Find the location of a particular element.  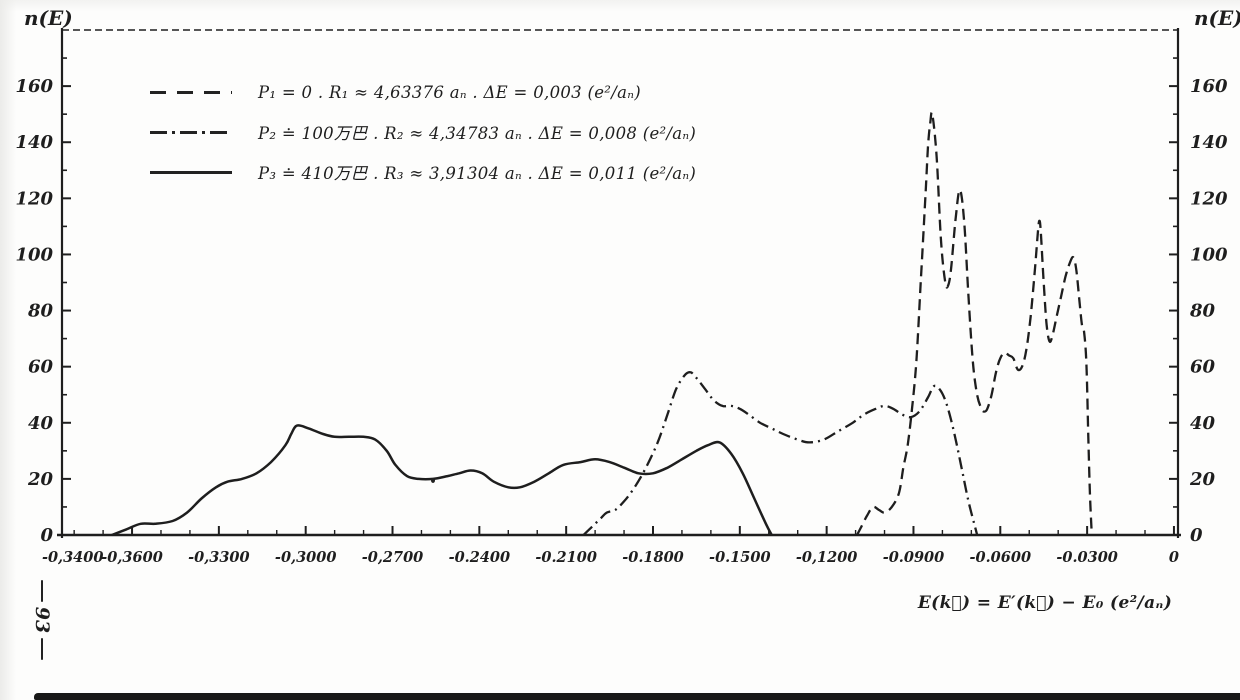

y-tick-label-left: 20 is located at coordinates (40, 479).